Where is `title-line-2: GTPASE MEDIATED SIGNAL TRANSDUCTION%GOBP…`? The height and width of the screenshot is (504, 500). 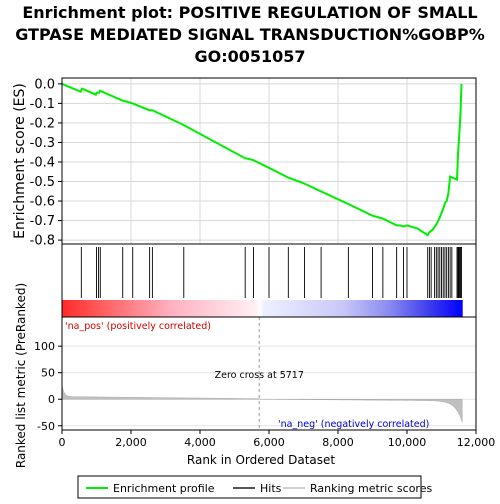 title-line-2: GTPASE MEDIATED SIGNAL TRANSDUCTION%GOBP… is located at coordinates (250, 34).